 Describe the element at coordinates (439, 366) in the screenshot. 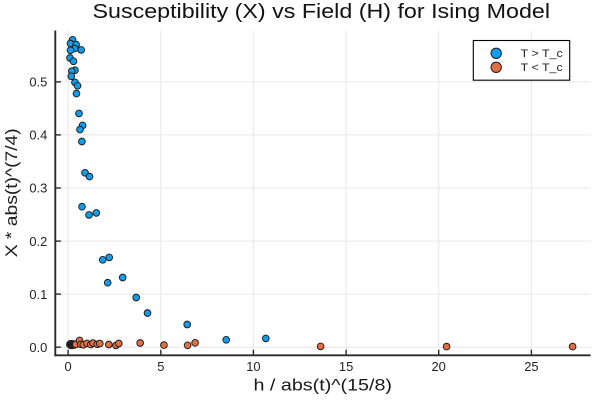

I see `svg-text: 20` at that location.